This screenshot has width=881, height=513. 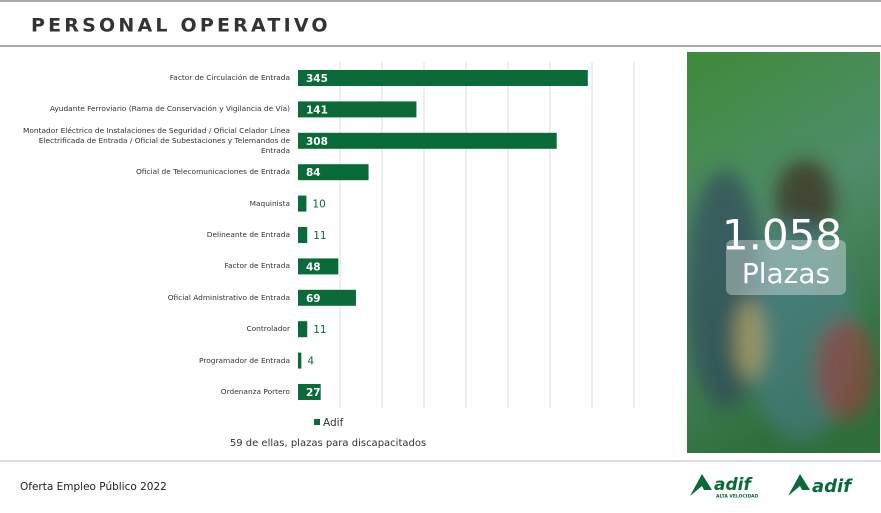 I want to click on category-label: Programador de Entrada, so click(x=244, y=360).